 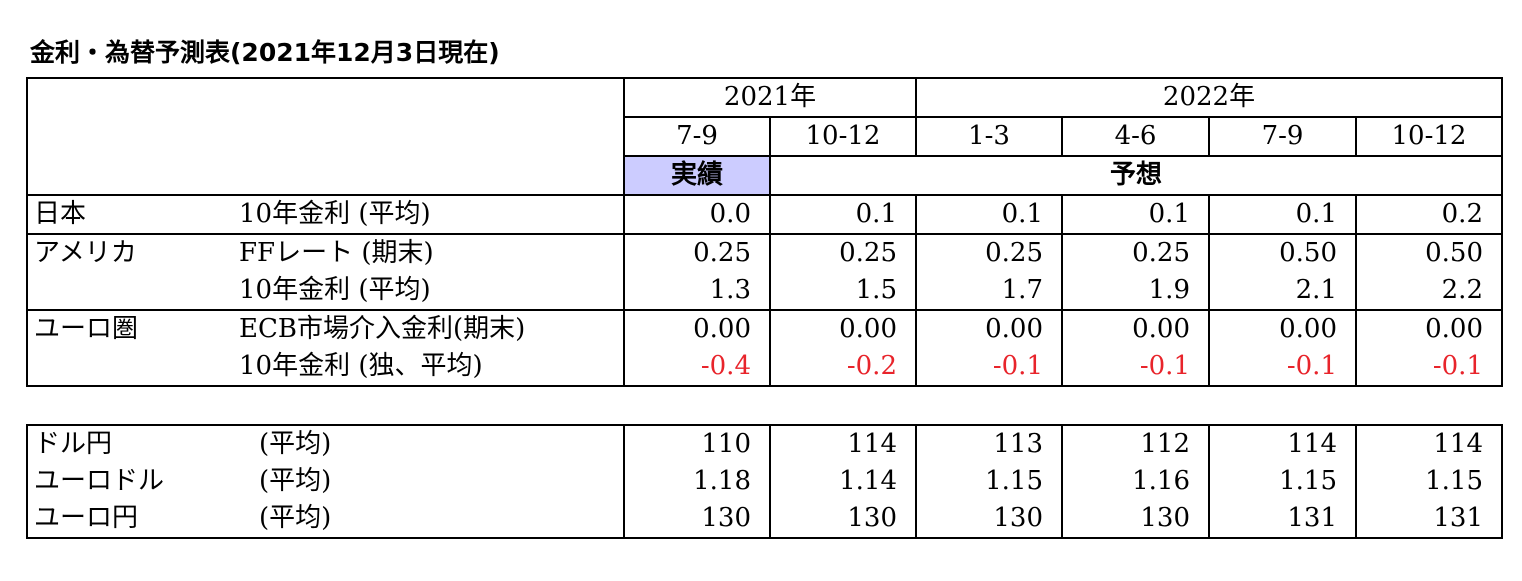 I want to click on rate-label: 10年金利 (独、平均), so click(x=432, y=367).